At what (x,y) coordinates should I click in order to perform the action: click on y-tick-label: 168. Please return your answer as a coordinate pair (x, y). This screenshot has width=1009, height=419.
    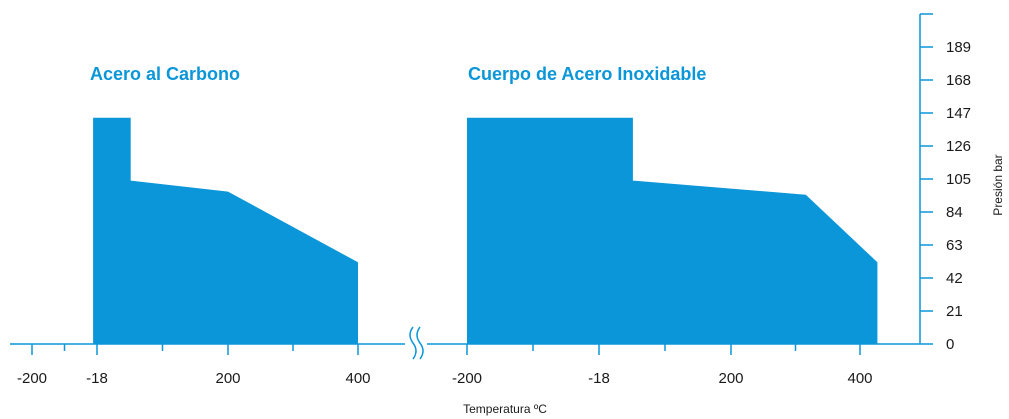
    Looking at the image, I should click on (958, 80).